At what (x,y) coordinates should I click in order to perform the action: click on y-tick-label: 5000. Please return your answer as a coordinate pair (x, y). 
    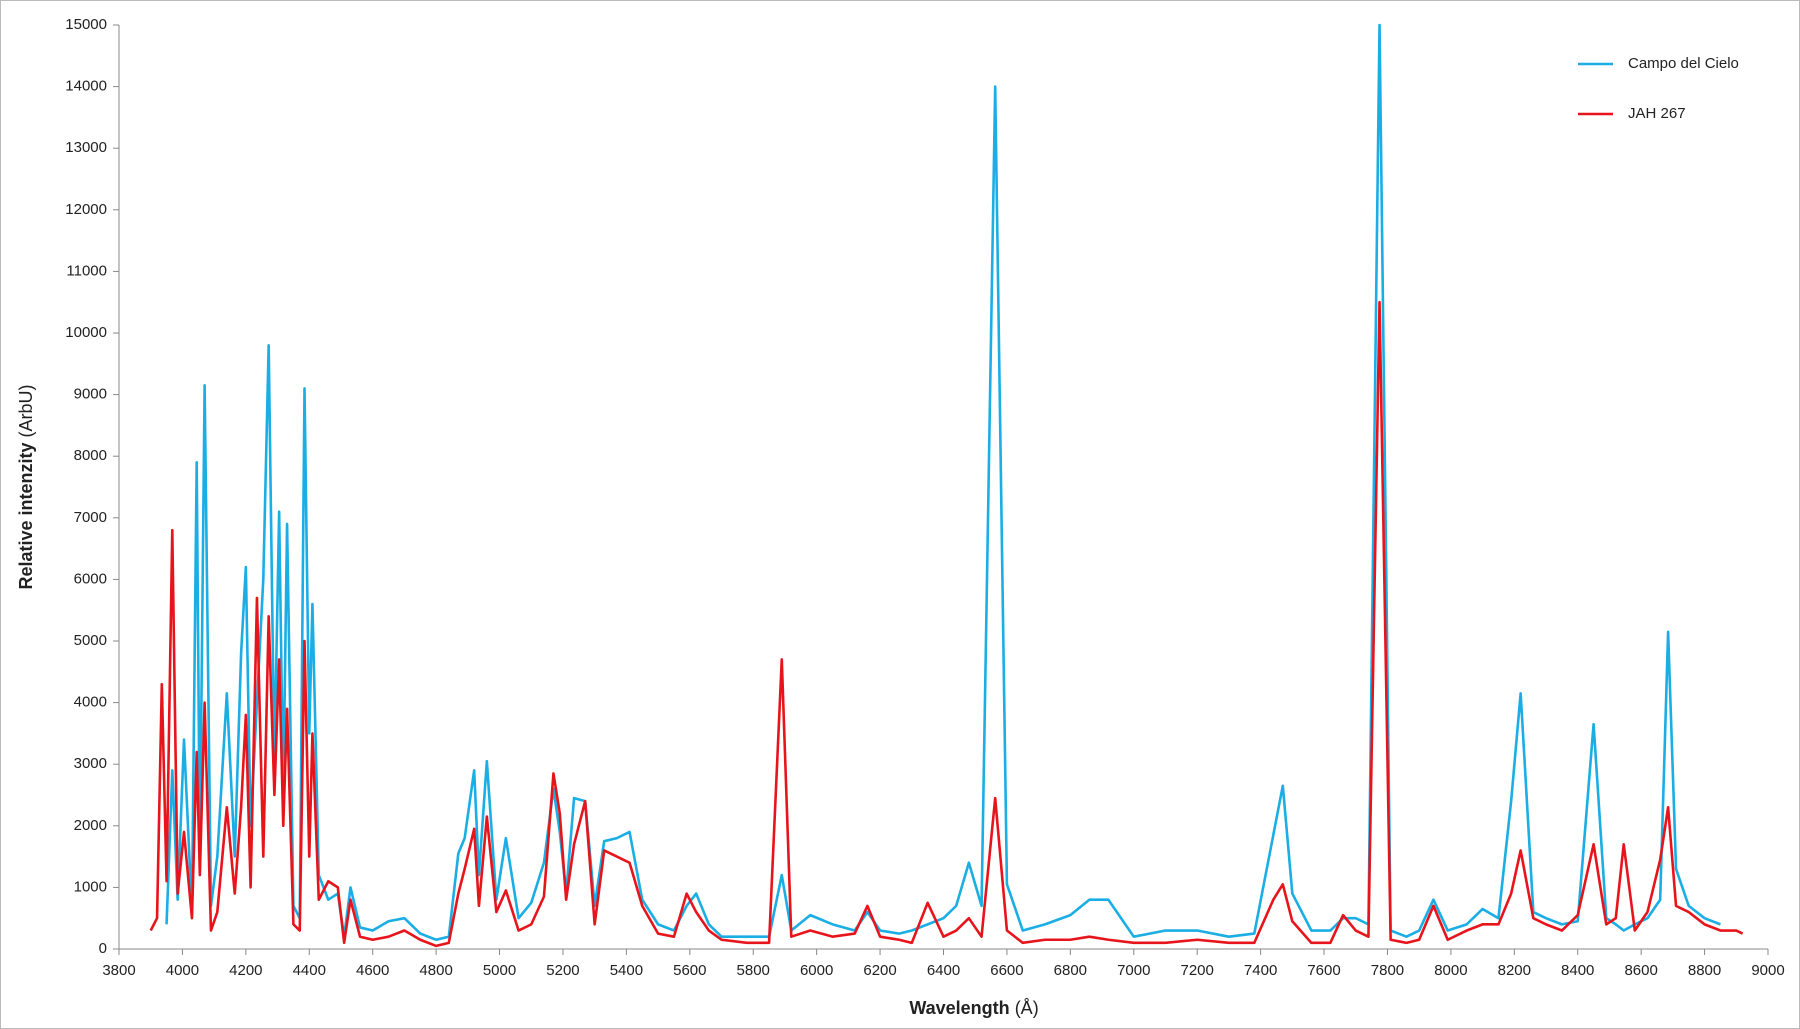
    Looking at the image, I should click on (90, 640).